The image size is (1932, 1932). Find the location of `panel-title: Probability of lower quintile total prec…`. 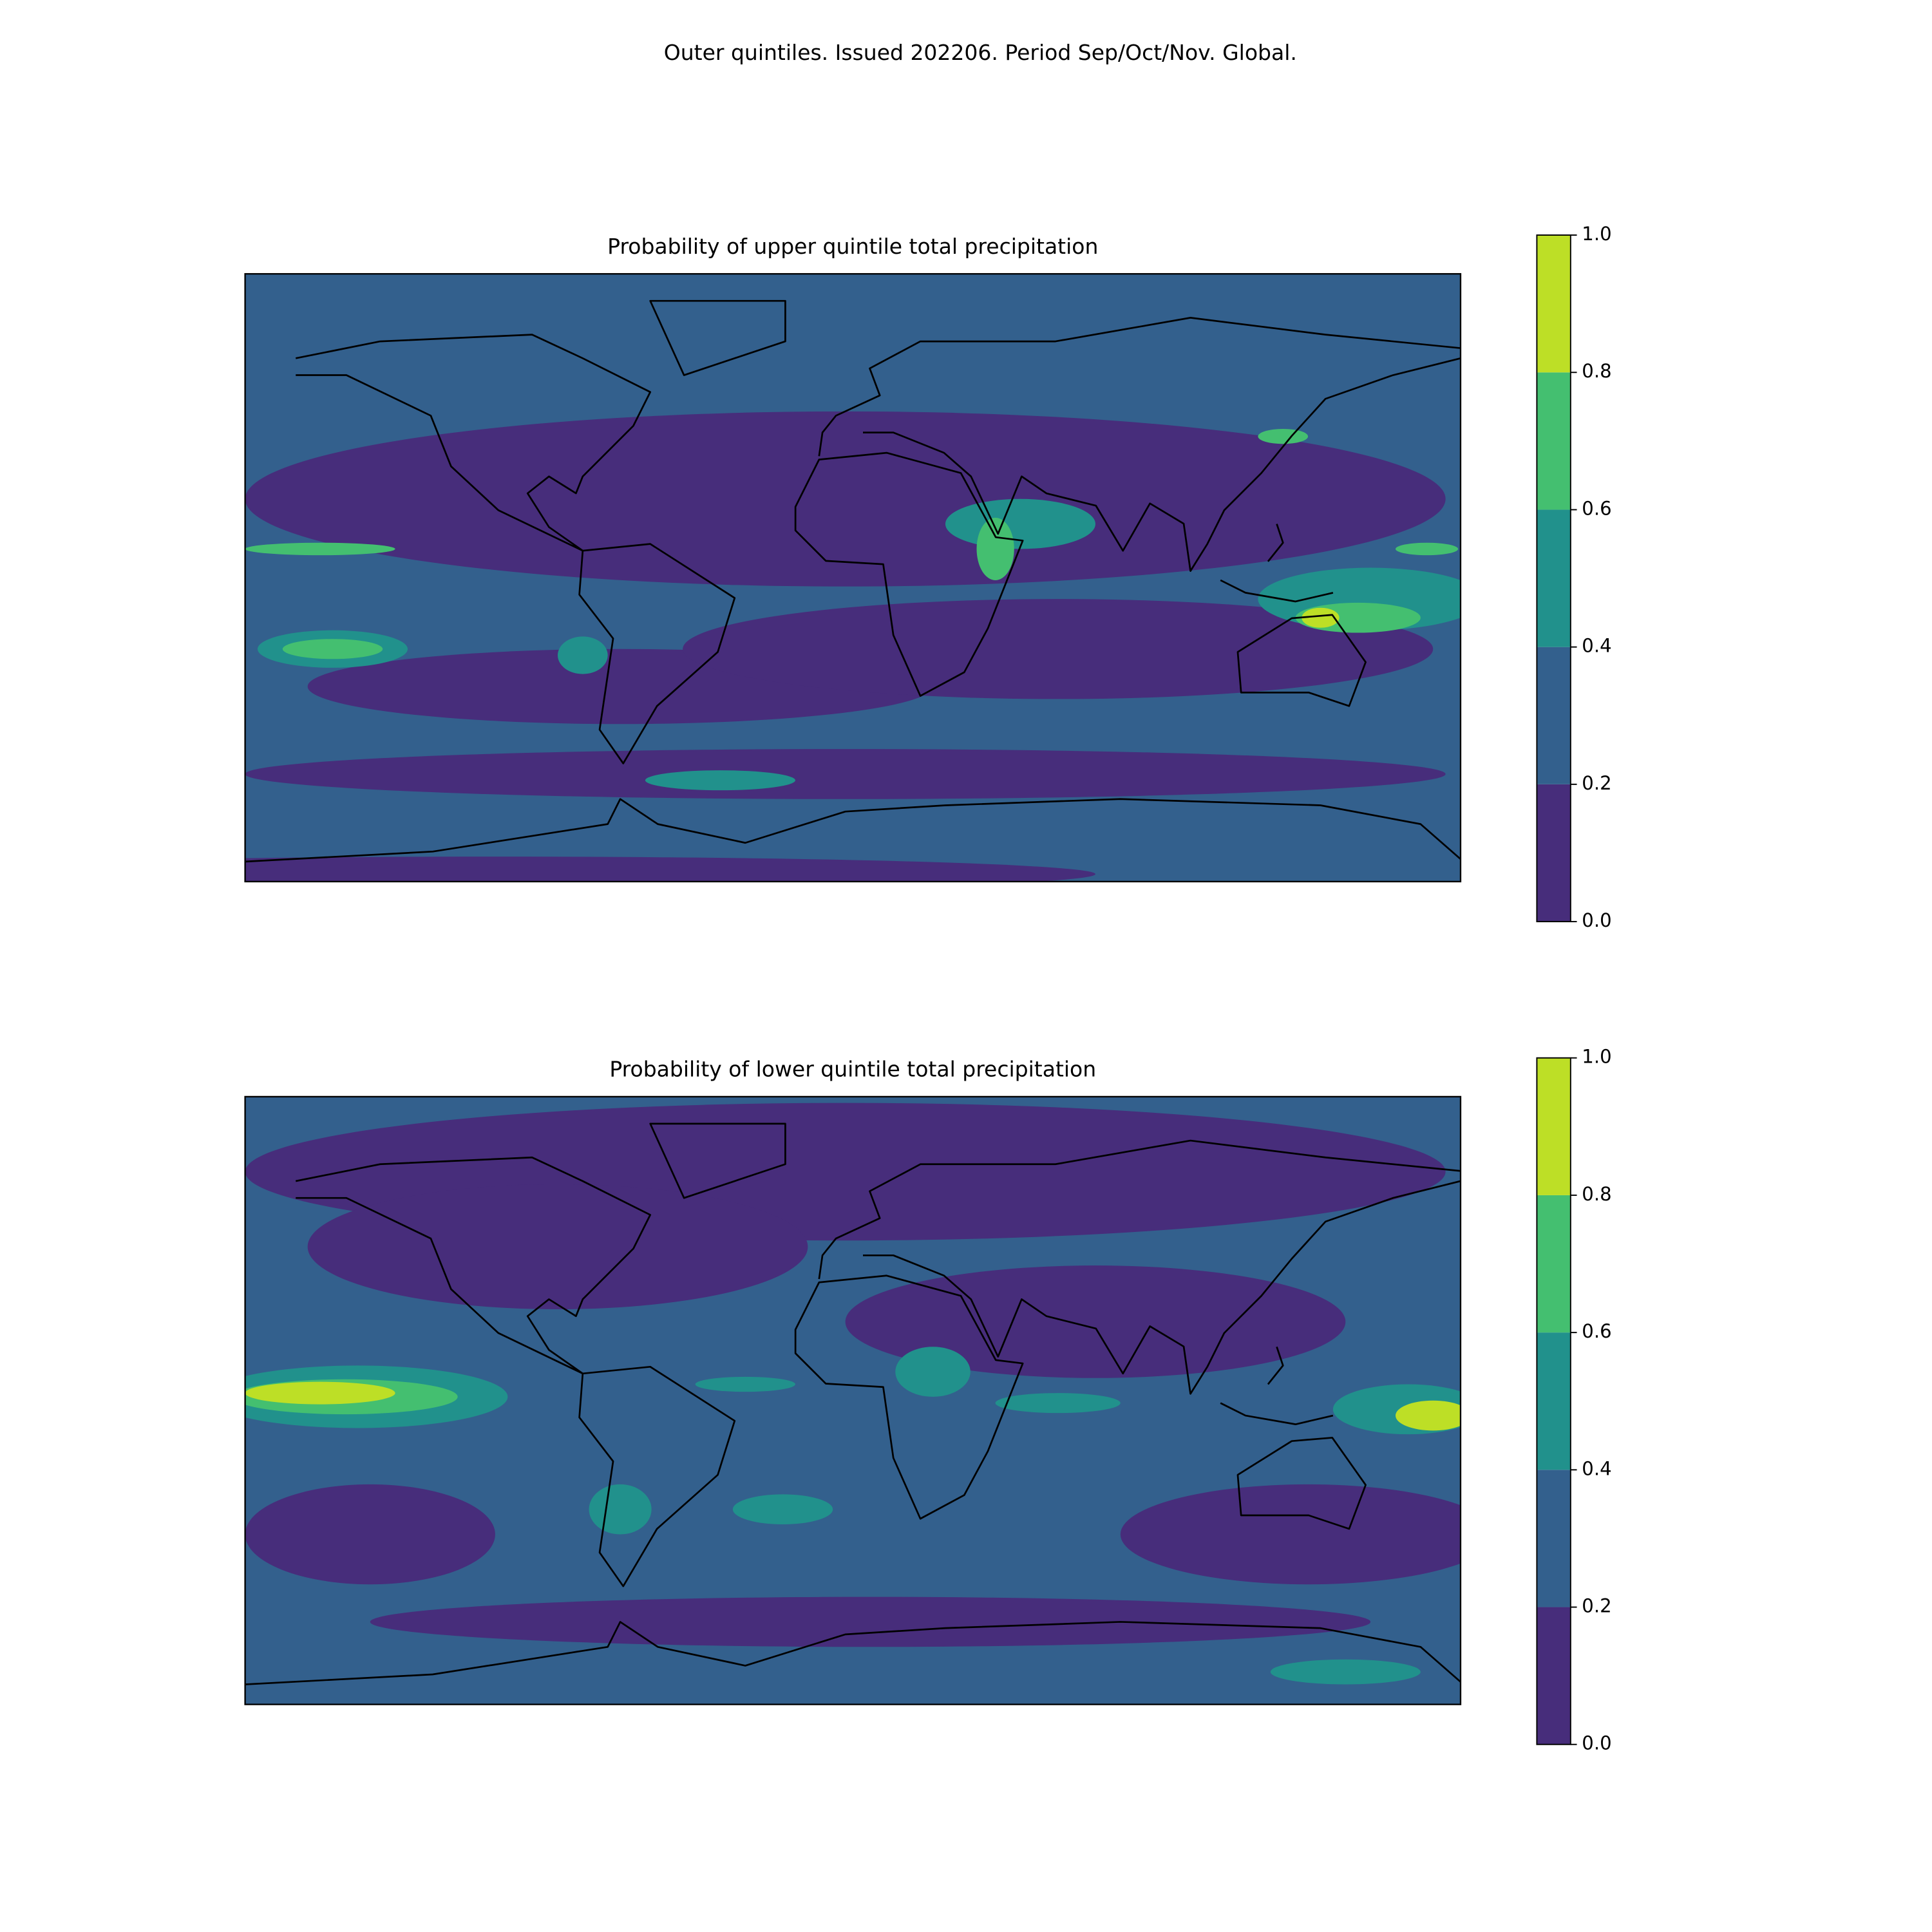

panel-title: Probability of lower quintile total prec… is located at coordinates (852, 1069).